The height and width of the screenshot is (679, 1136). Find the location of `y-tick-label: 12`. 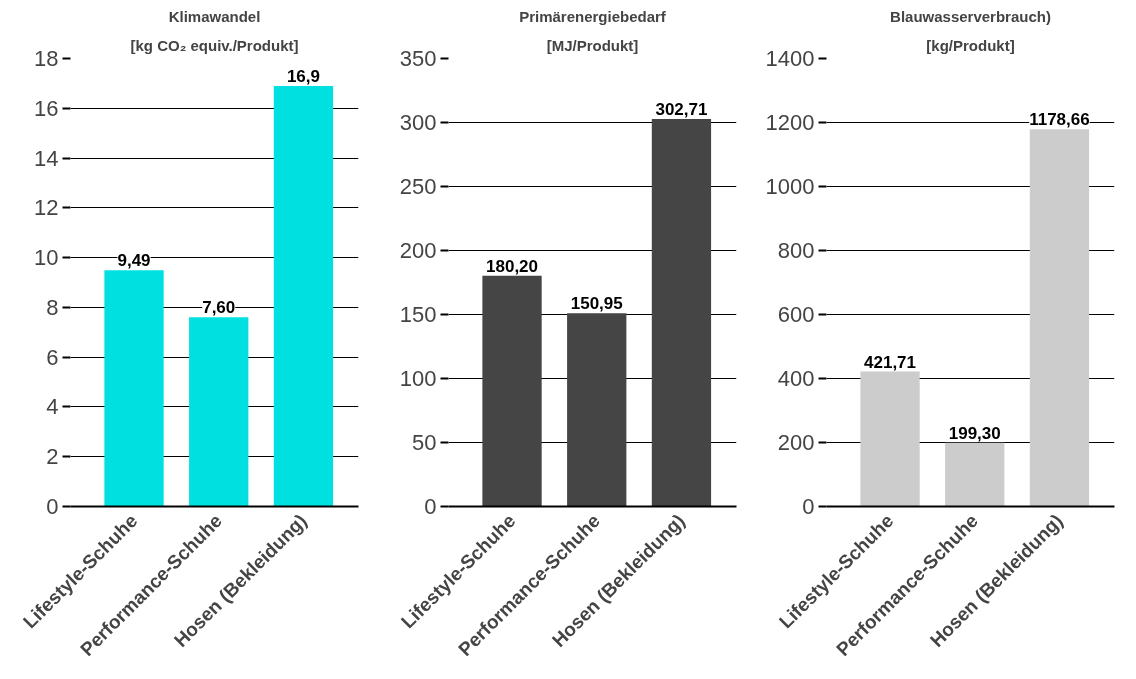

y-tick-label: 12 is located at coordinates (46, 208).